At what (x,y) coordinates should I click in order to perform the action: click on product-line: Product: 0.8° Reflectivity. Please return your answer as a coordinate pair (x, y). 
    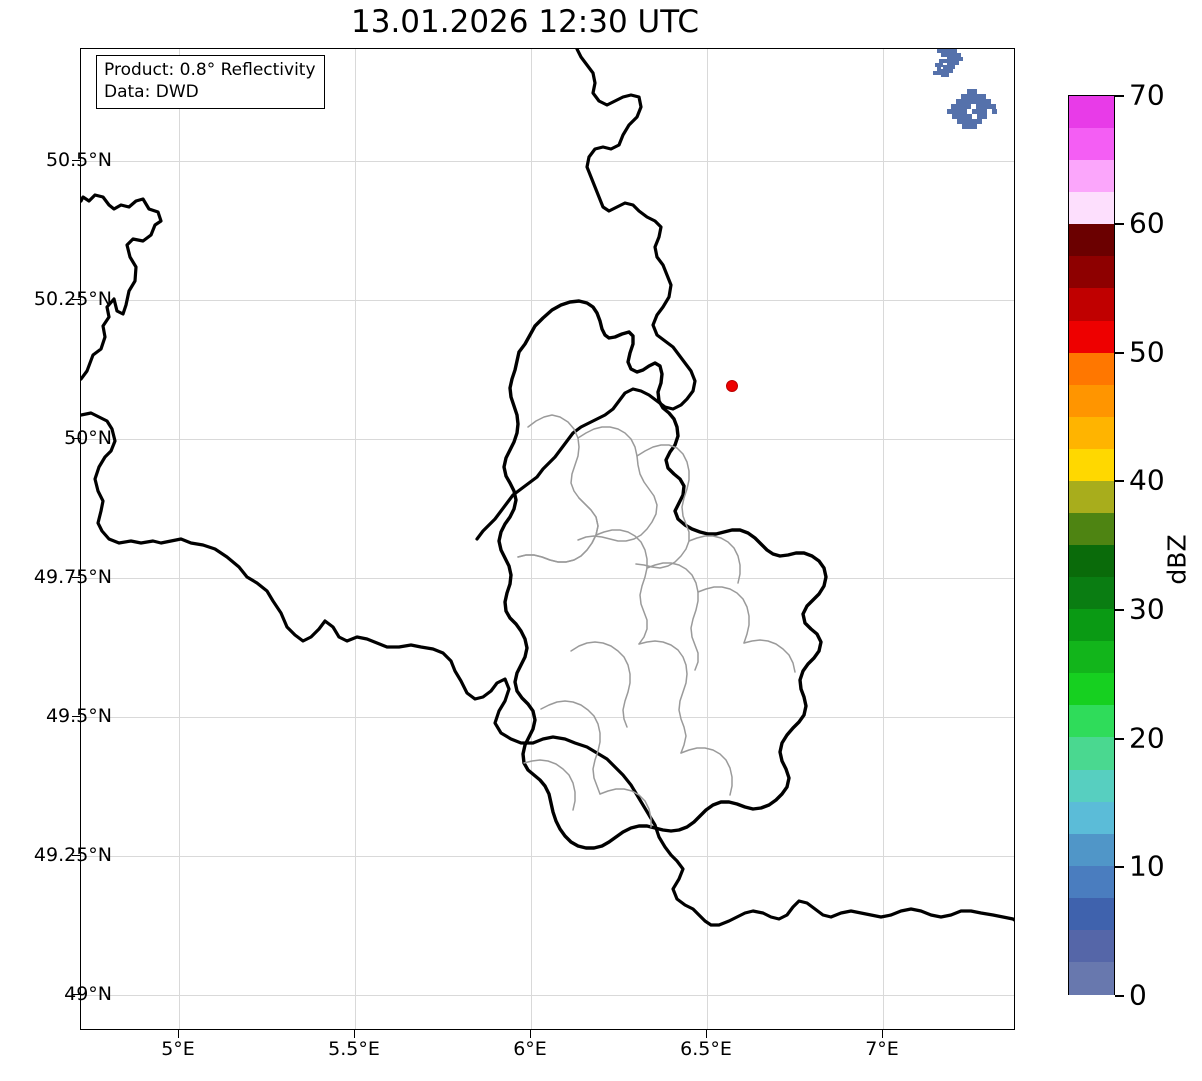
    Looking at the image, I should click on (210, 70).